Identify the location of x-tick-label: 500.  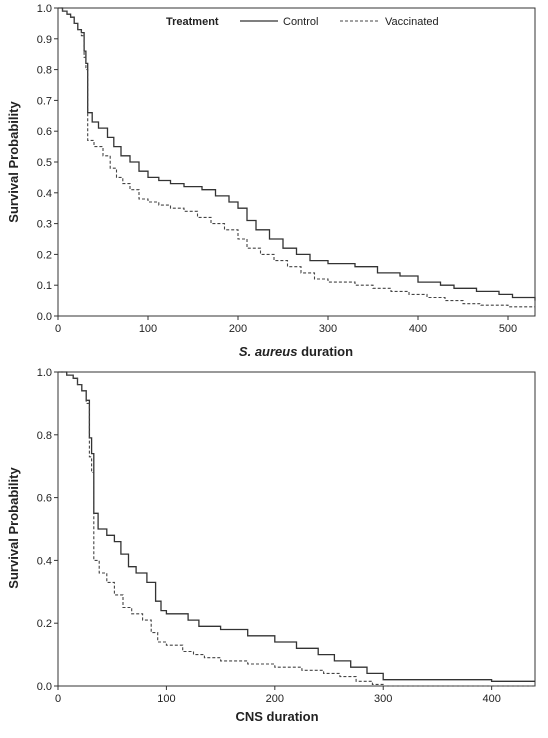
(508, 329).